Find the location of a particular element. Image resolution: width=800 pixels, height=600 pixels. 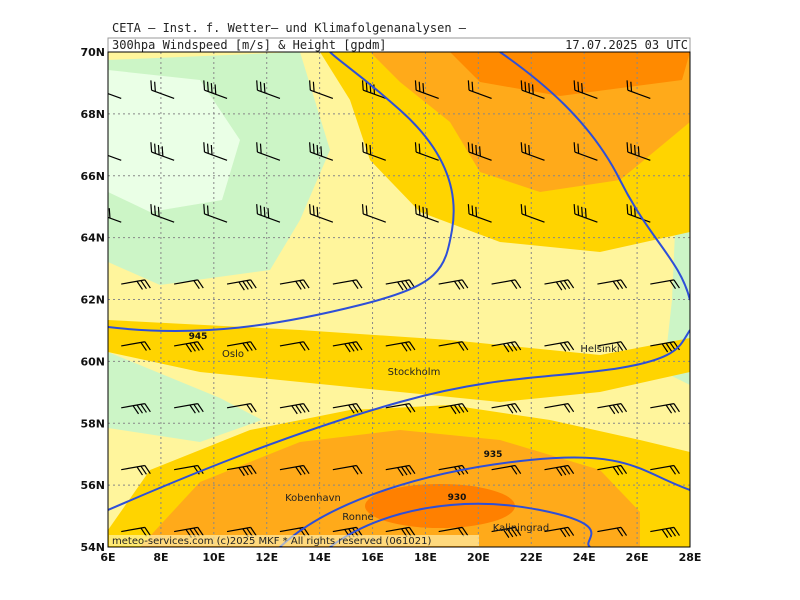

field-darkorange is located at coordinates (570, 74).